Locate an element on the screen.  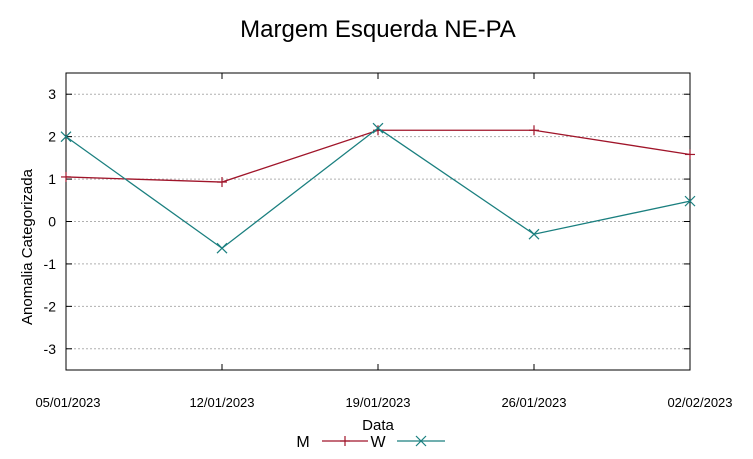
chart-title: Margem Esquerda NE-PA is located at coordinates (378, 29).